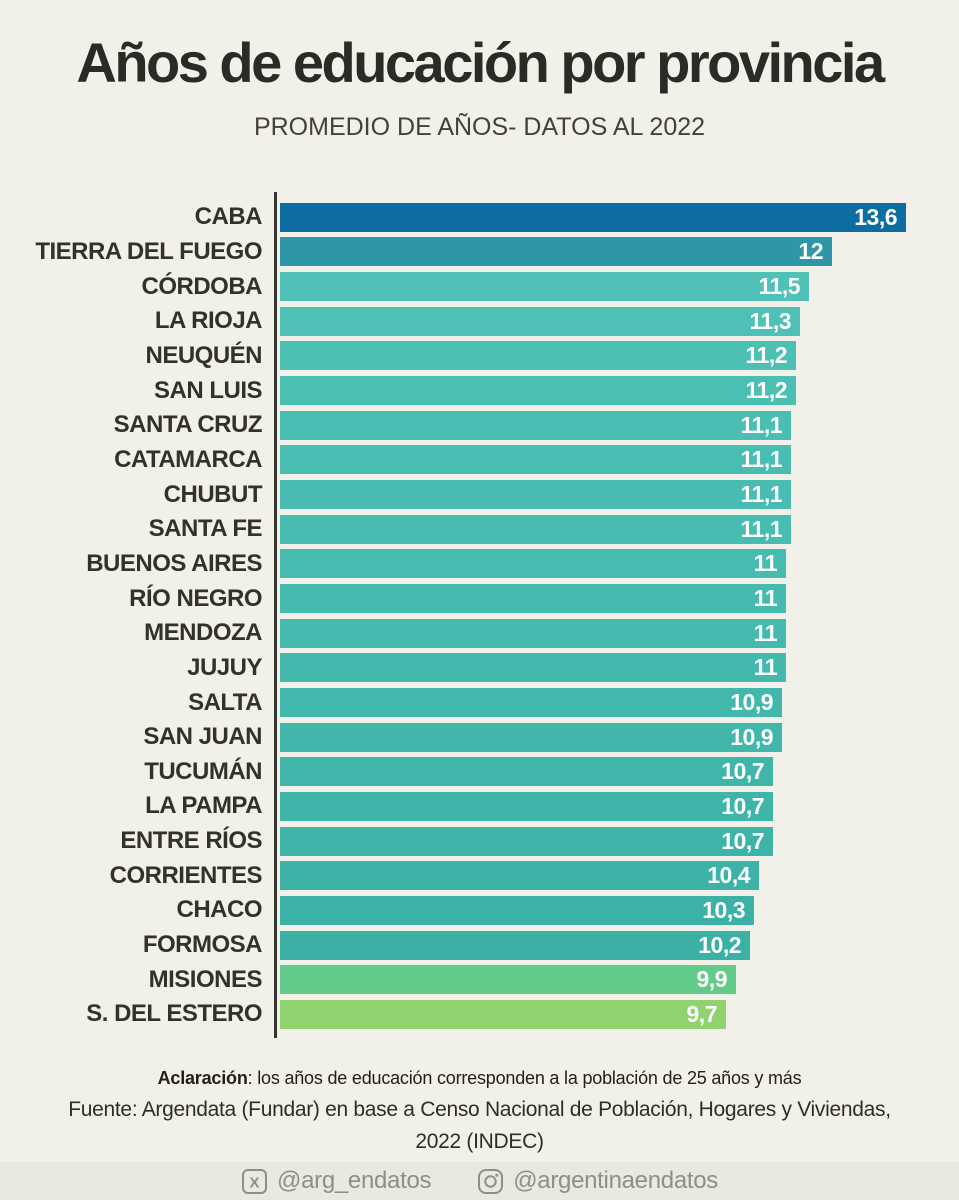  What do you see at coordinates (517, 910) in the screenshot?
I see `bar: 10,3` at bounding box center [517, 910].